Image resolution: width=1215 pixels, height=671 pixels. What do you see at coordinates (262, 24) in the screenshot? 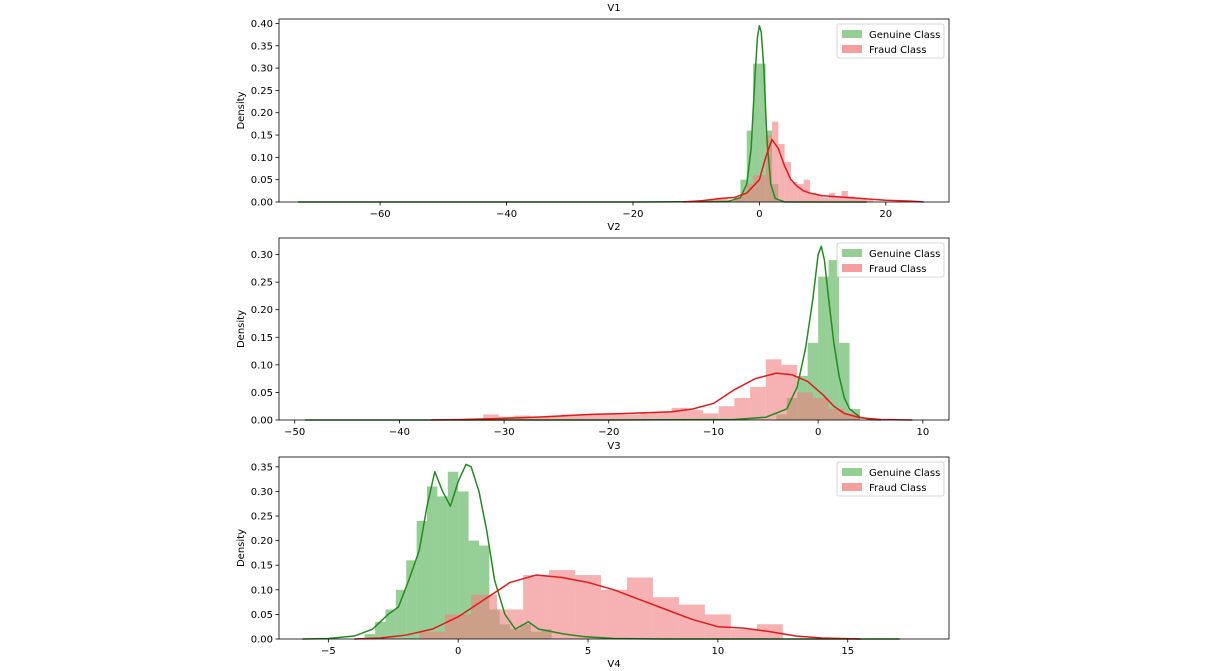
I see `y-tick-label: 0.40` at bounding box center [262, 24].